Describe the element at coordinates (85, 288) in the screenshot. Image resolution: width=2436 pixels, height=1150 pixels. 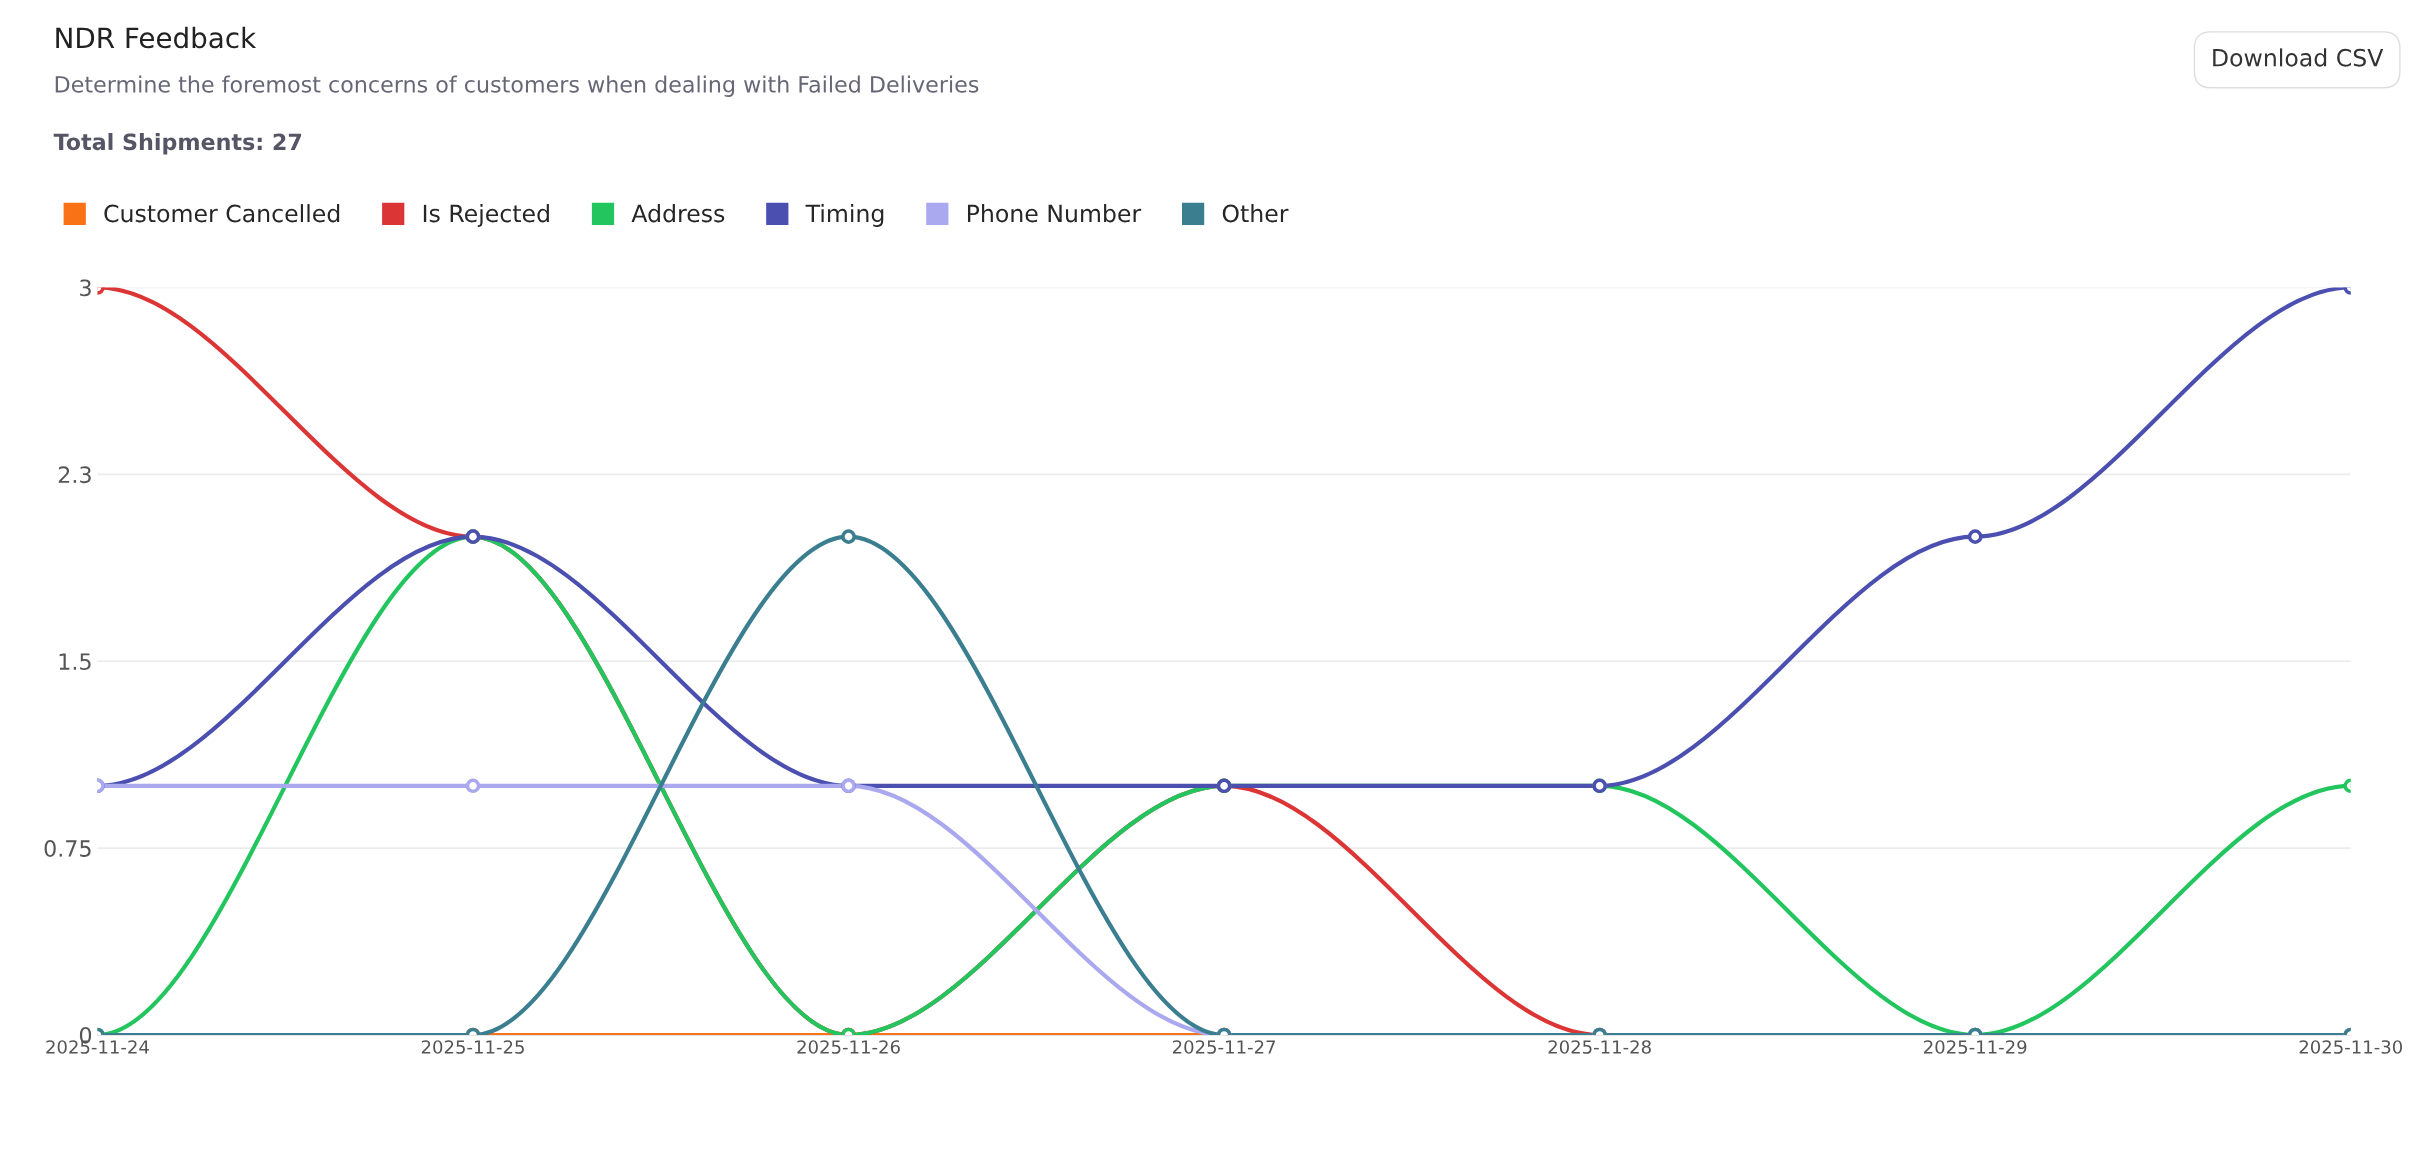
I see `y-tick-label: 3` at that location.